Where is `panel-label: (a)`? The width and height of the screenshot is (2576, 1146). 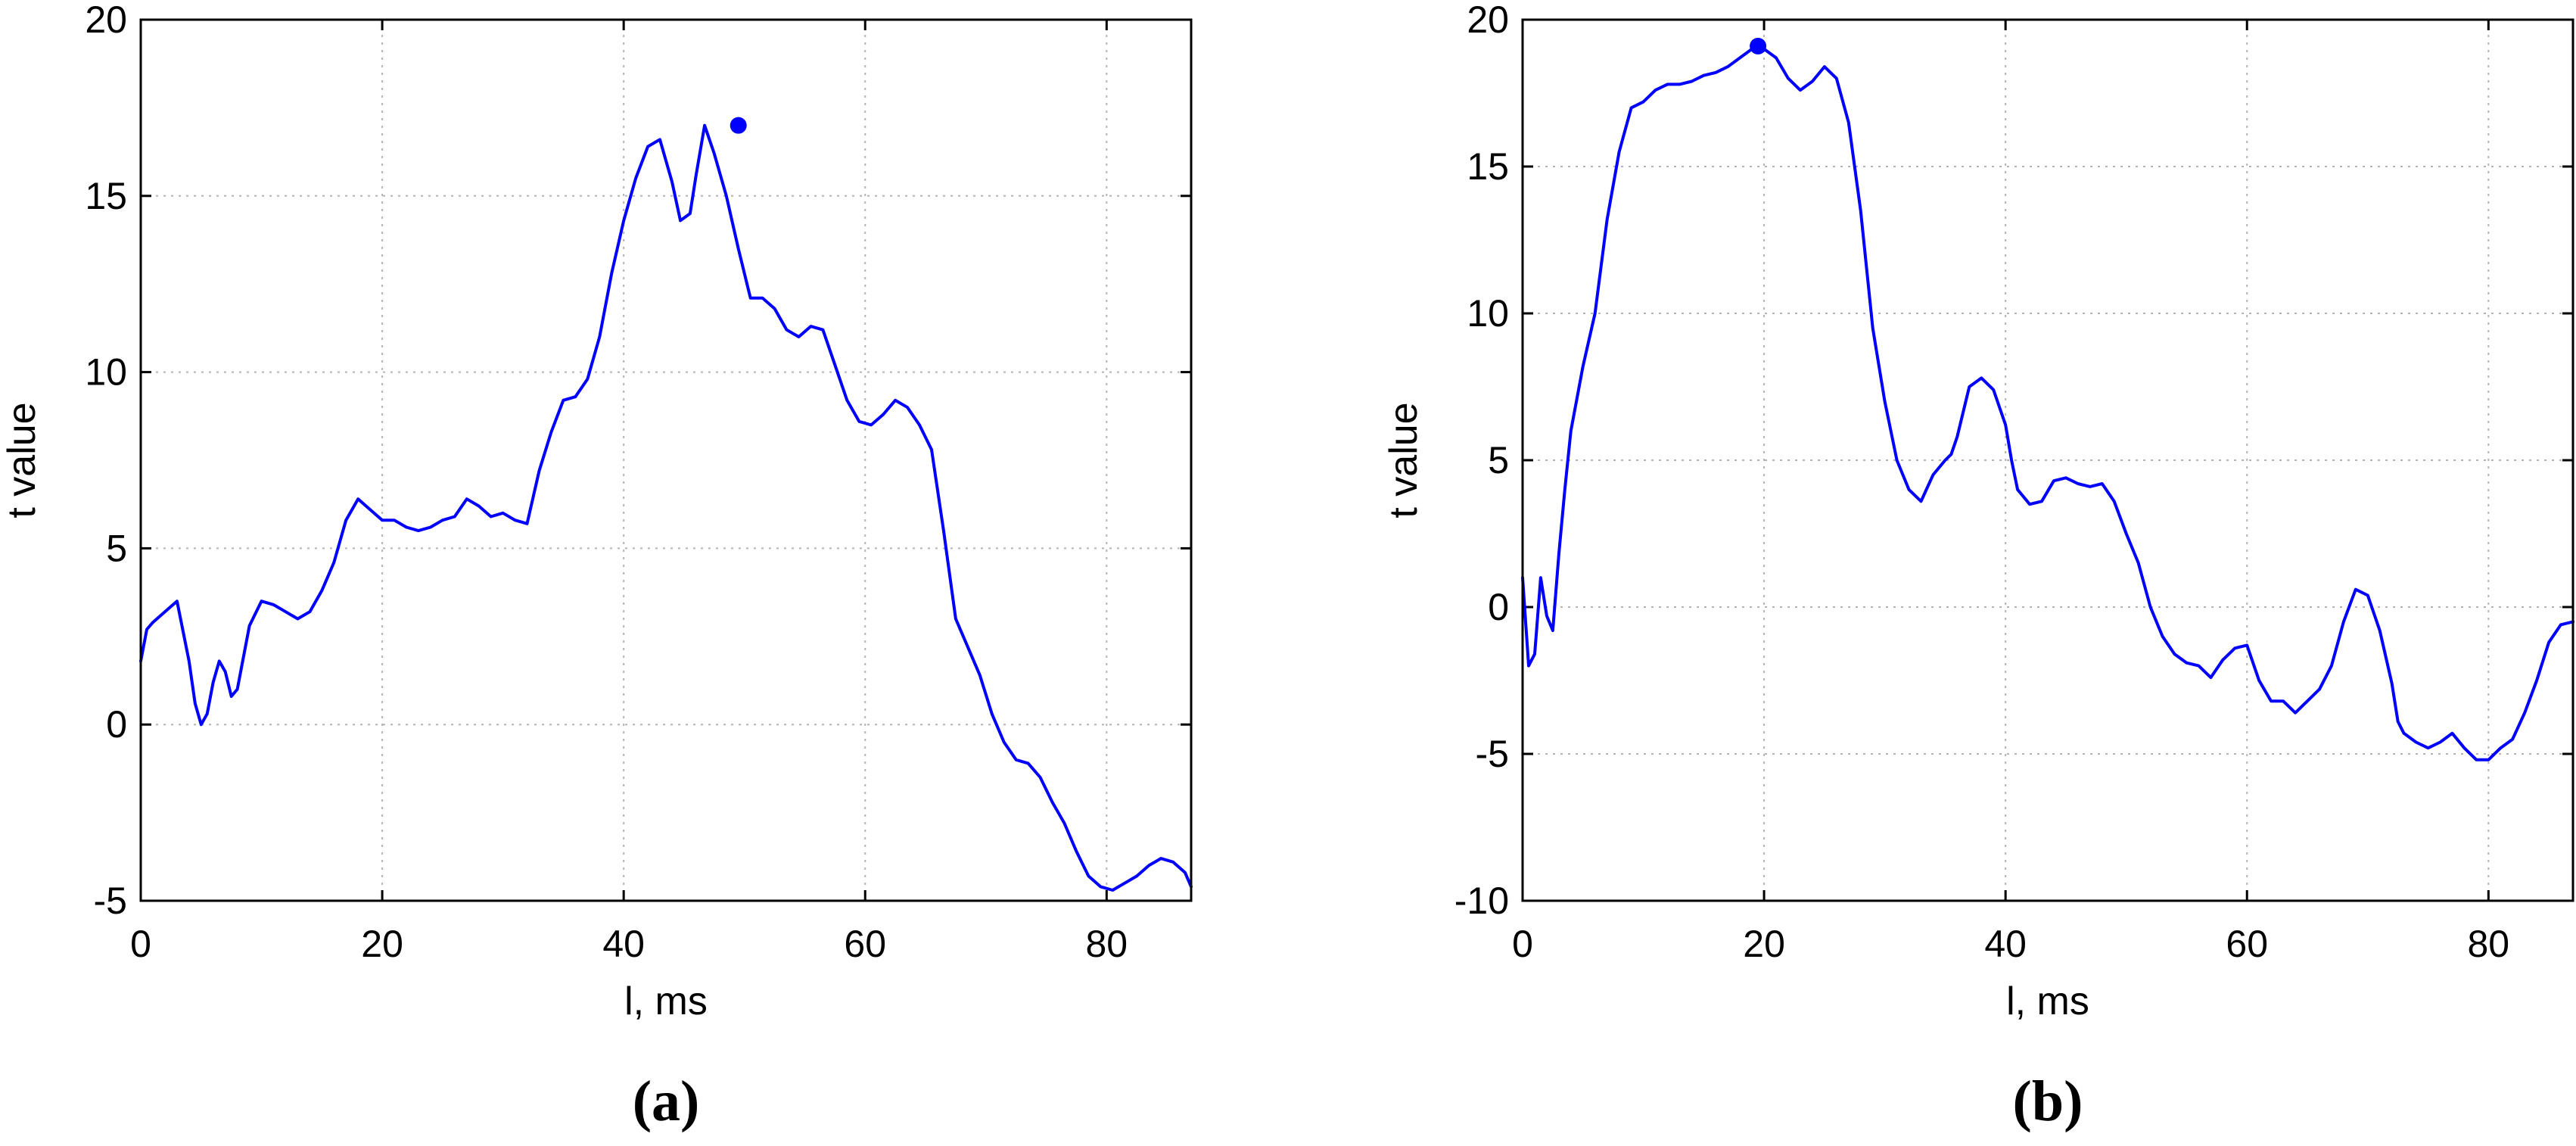
panel-label: (a) is located at coordinates (667, 1101).